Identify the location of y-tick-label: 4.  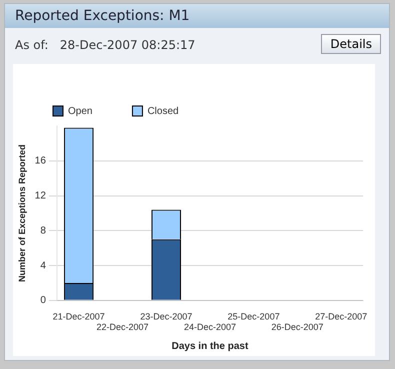
(43, 266).